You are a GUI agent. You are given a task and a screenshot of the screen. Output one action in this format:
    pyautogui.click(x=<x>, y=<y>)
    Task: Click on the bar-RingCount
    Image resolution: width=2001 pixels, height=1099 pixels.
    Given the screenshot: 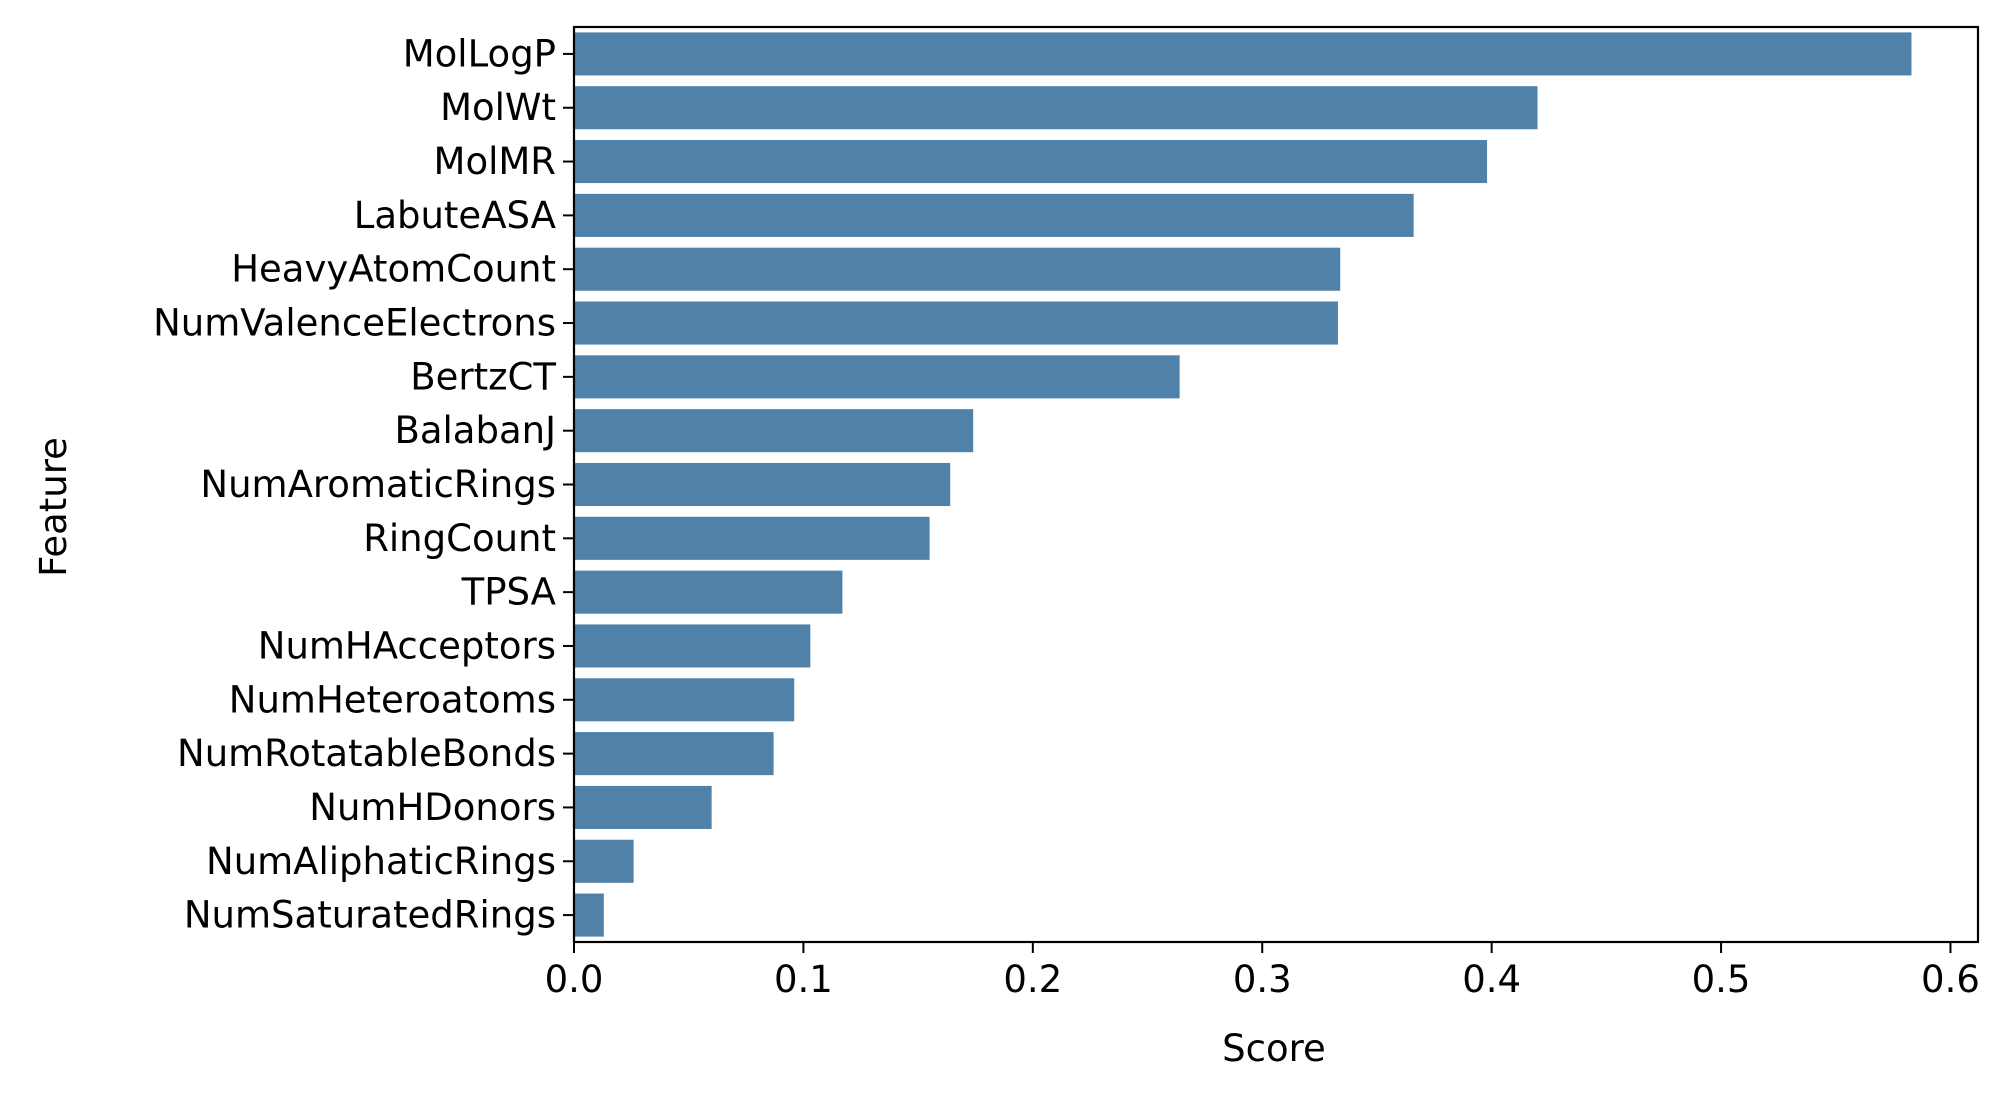 What is the action you would take?
    pyautogui.click(x=752, y=538)
    